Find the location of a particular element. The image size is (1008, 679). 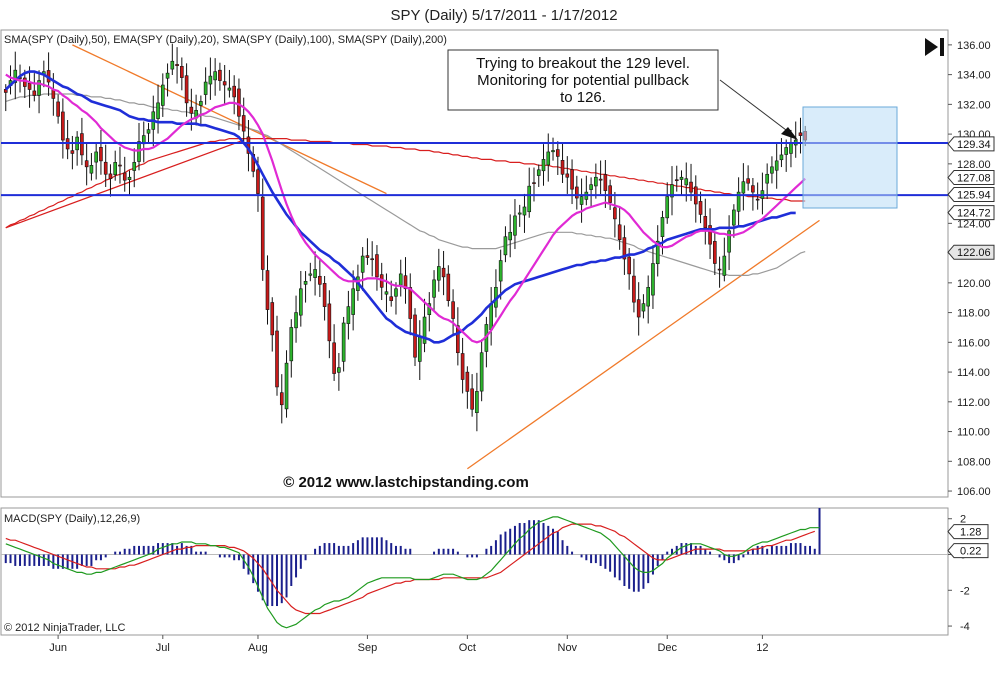

macd-marker: 0.22 is located at coordinates (968, 551).